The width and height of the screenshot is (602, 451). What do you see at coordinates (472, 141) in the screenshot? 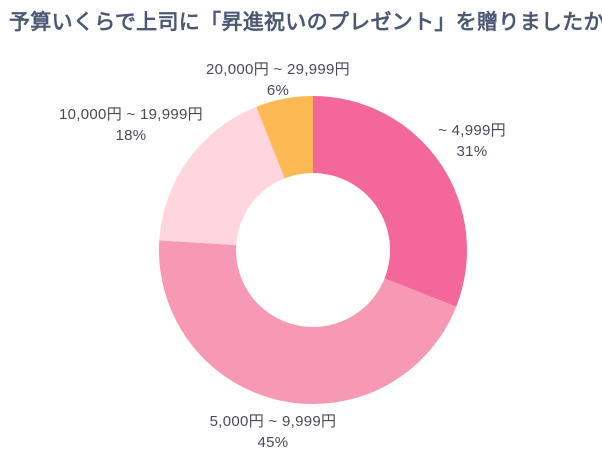
I see `segment-label-under-4999: ~ 4,999円 31%` at bounding box center [472, 141].